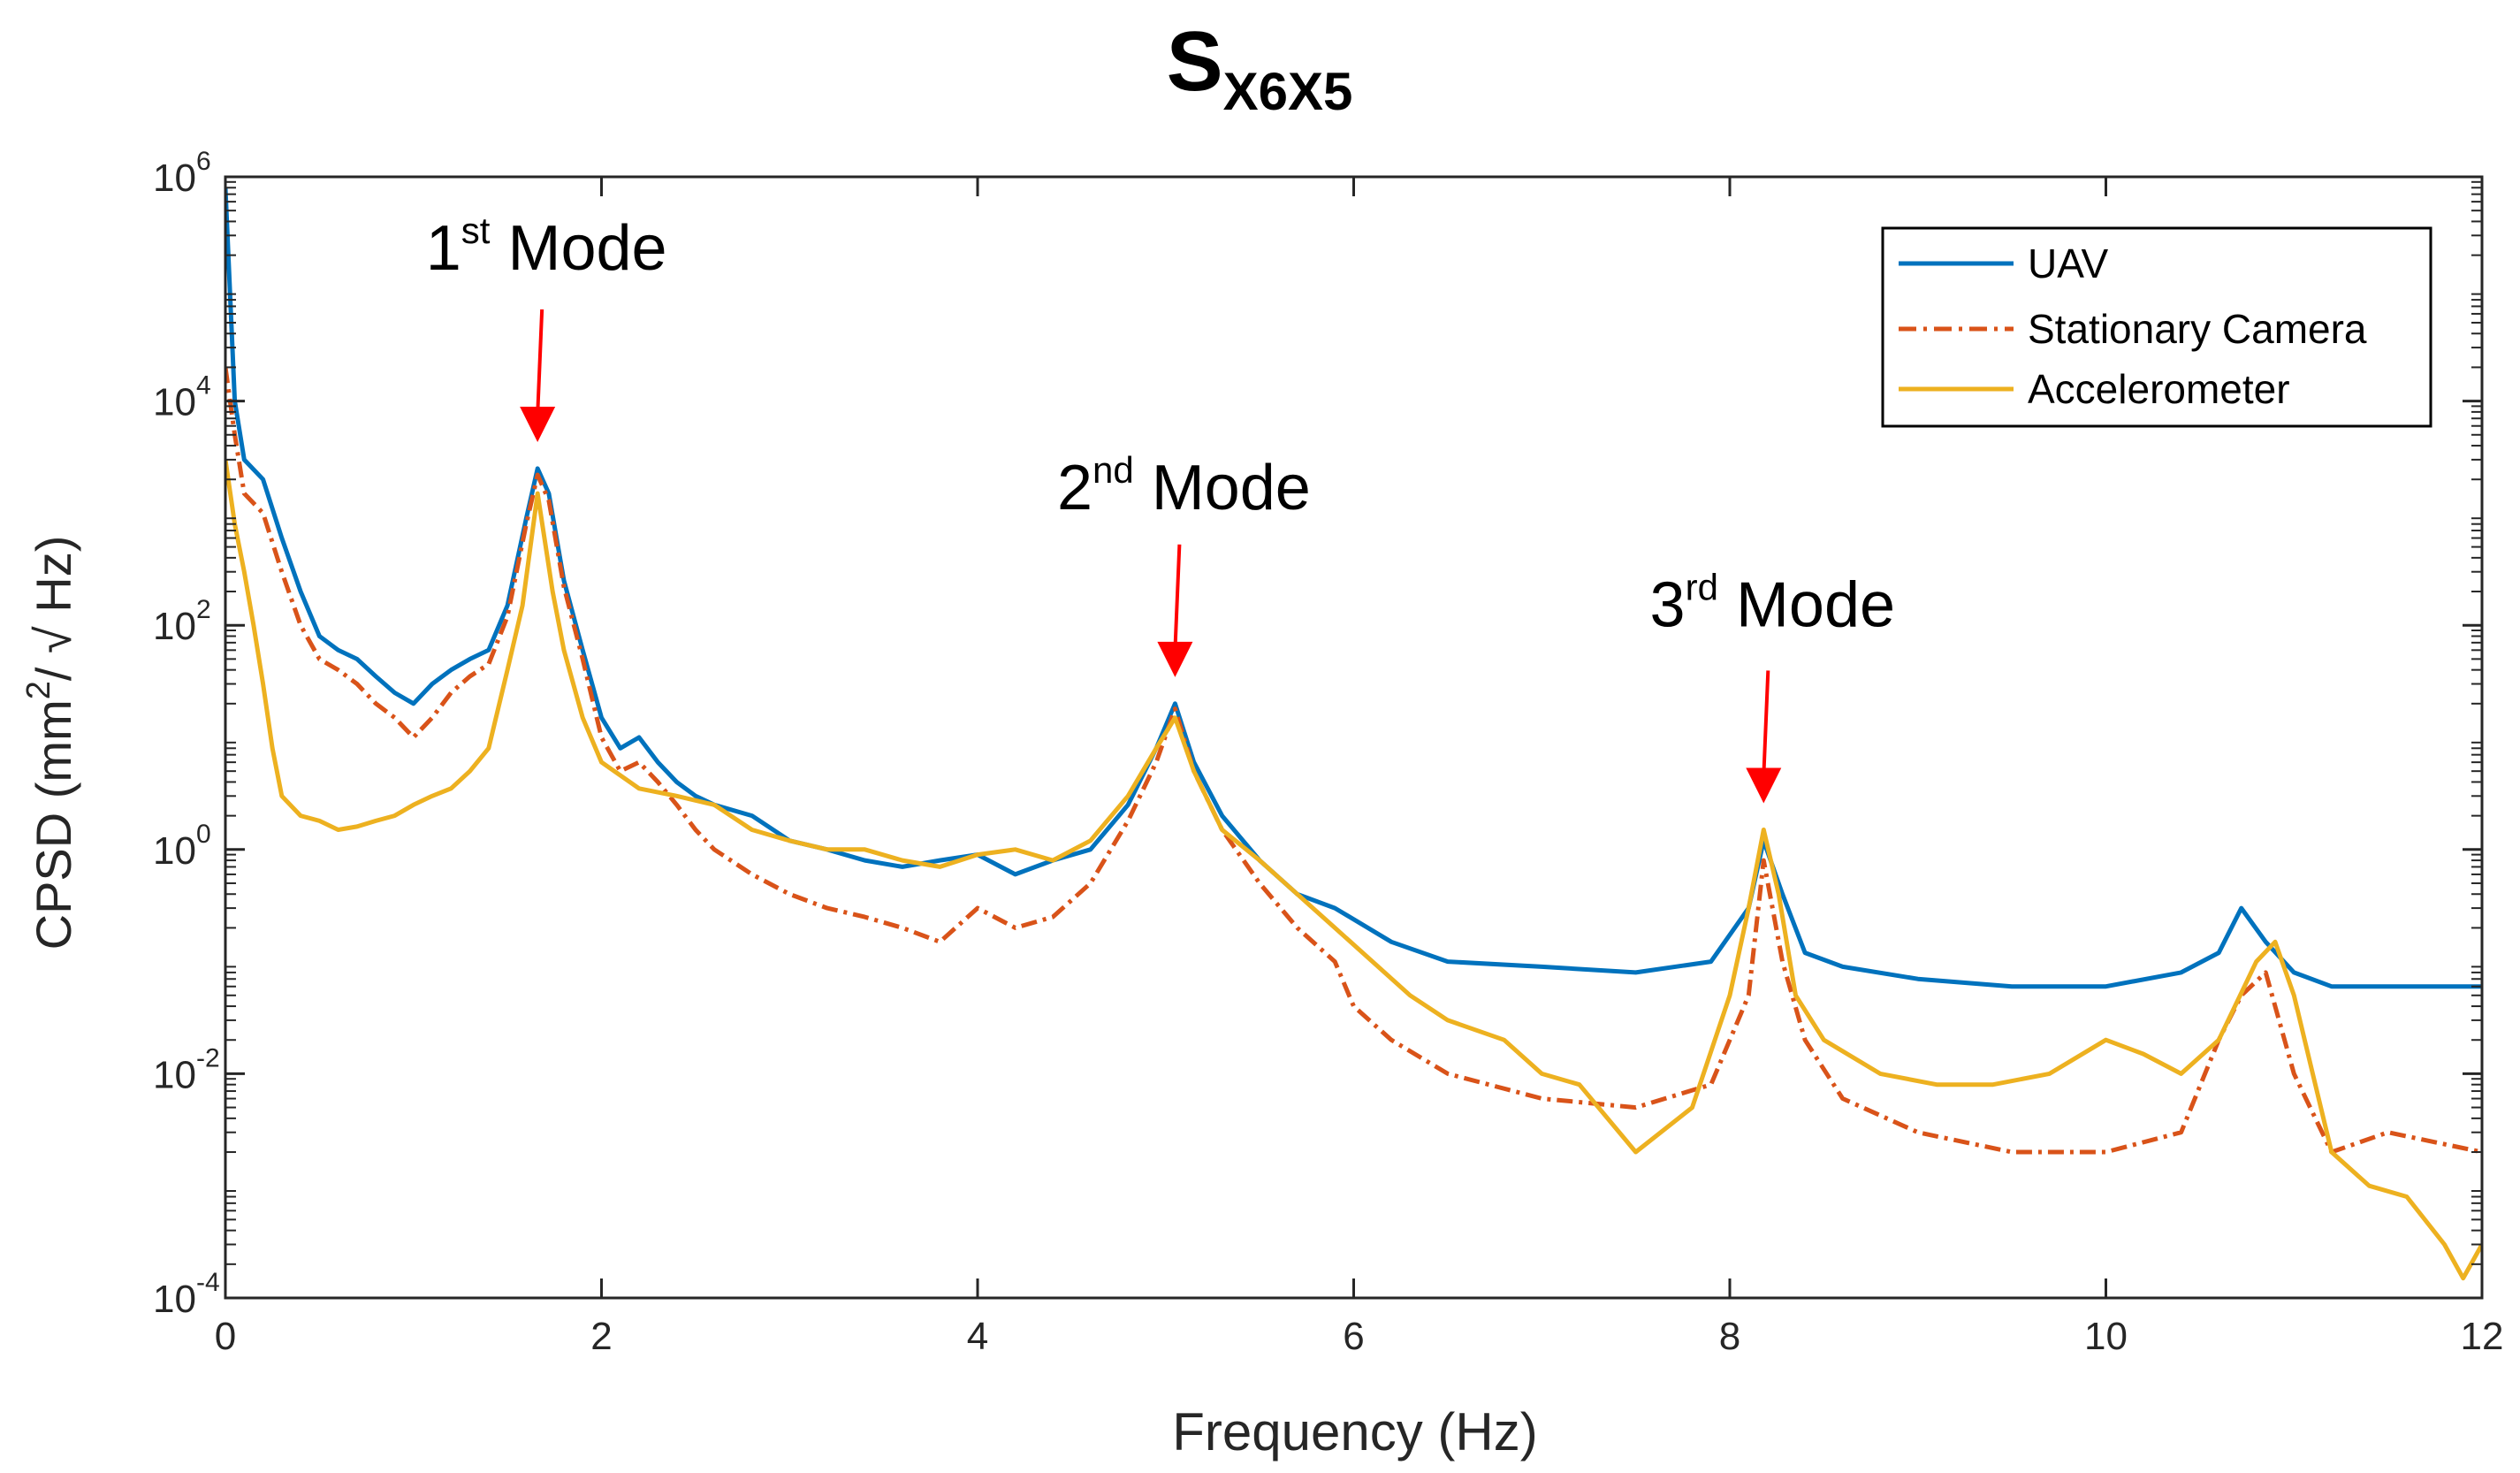 Image resolution: width=2520 pixels, height=1473 pixels. Describe the element at coordinates (203, 834) in the screenshot. I see `y-tick-label-exp: 0` at that location.